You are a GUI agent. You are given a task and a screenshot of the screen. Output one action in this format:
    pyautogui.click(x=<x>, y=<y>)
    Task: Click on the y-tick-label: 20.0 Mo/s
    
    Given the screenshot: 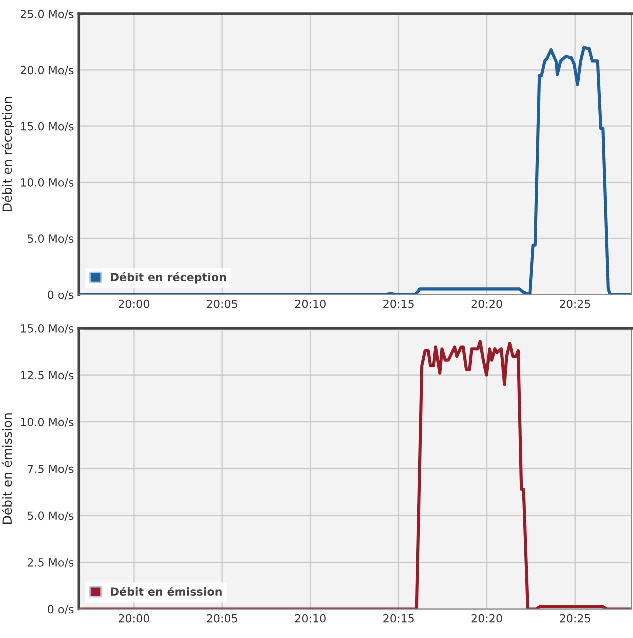 What is the action you would take?
    pyautogui.click(x=47, y=71)
    